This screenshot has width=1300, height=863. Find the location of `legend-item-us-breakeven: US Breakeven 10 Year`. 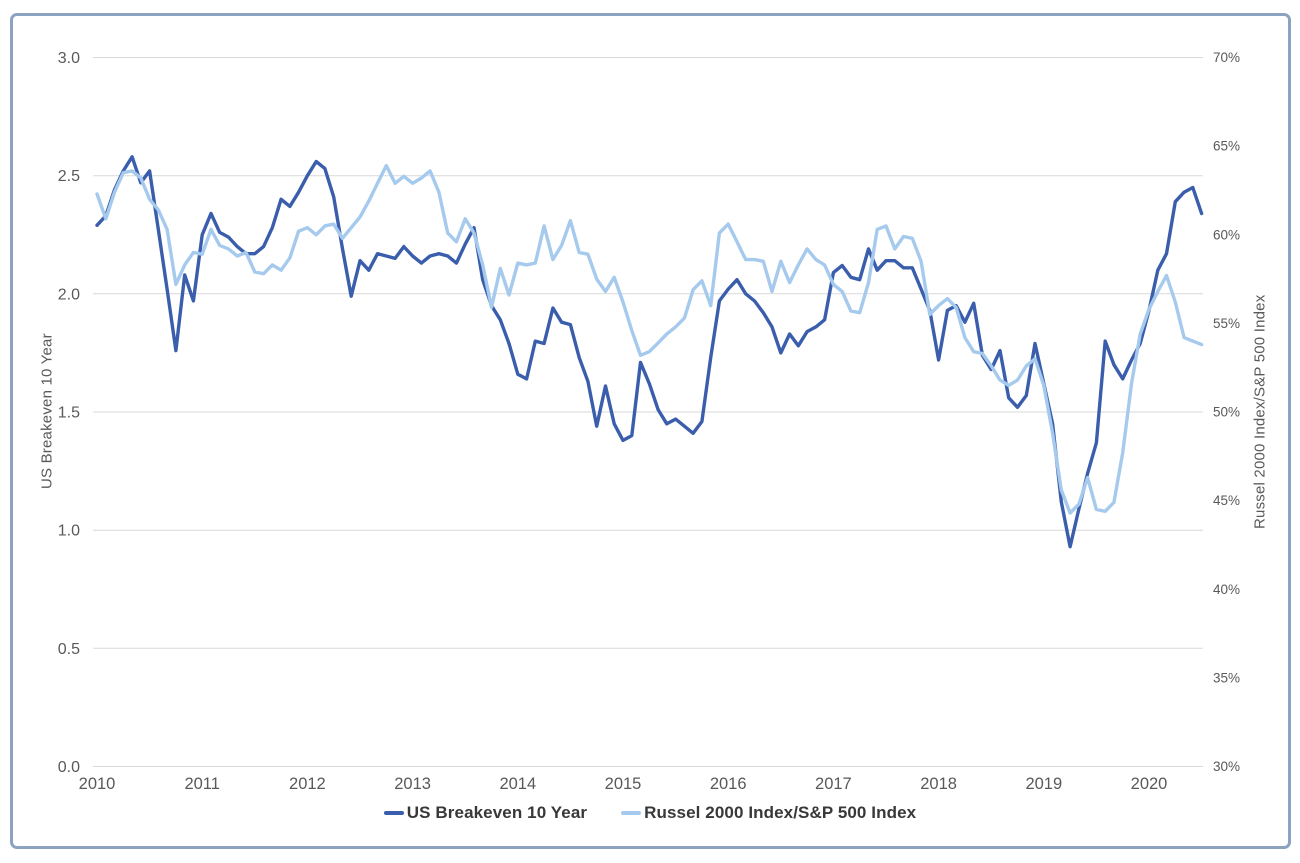

legend-item-us-breakeven: US Breakeven 10 Year is located at coordinates (485, 813).